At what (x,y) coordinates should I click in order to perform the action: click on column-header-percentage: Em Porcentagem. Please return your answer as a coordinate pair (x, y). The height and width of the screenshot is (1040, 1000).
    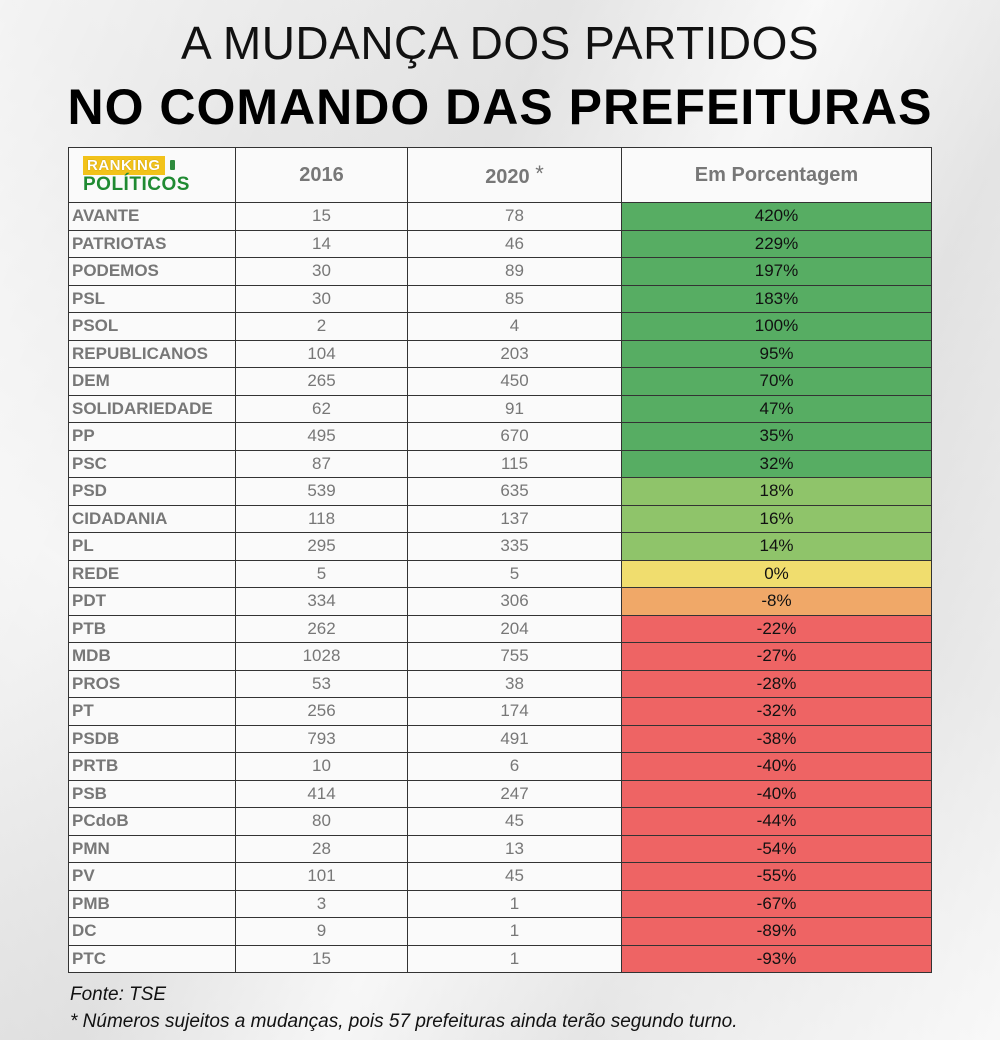
    Looking at the image, I should click on (776, 175).